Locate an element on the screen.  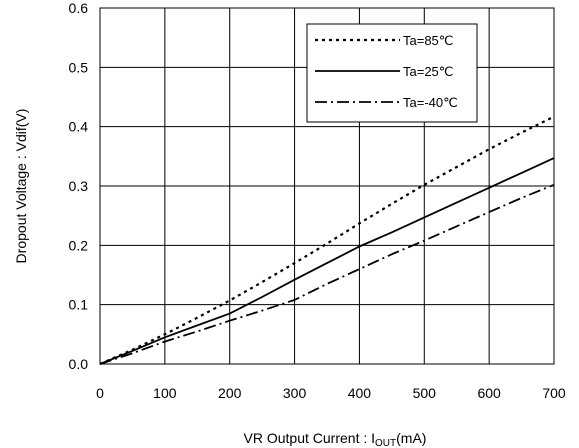
x-tick-label: 0 is located at coordinates (100, 393).